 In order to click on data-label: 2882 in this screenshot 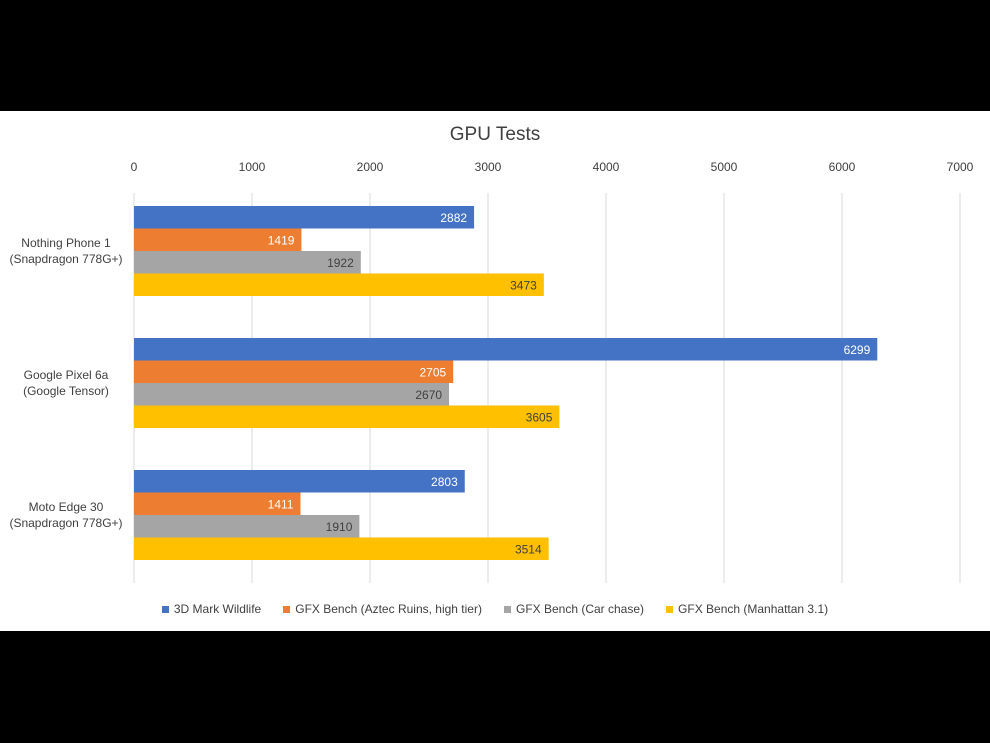, I will do `click(453, 218)`.